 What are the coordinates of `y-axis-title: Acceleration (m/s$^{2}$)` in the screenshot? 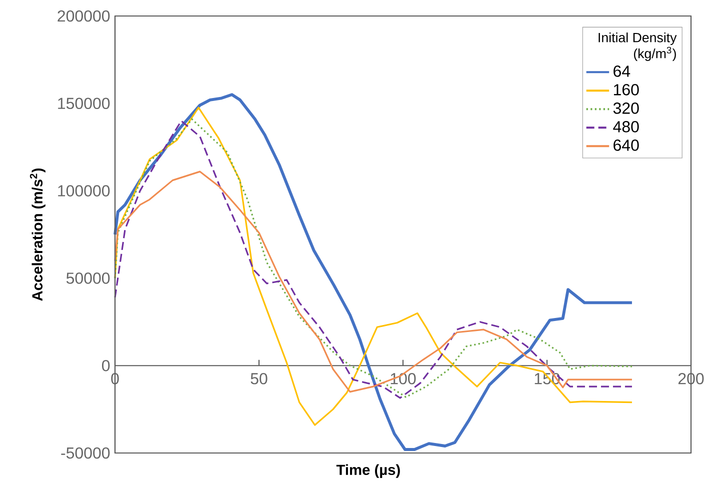 It's located at (38, 234).